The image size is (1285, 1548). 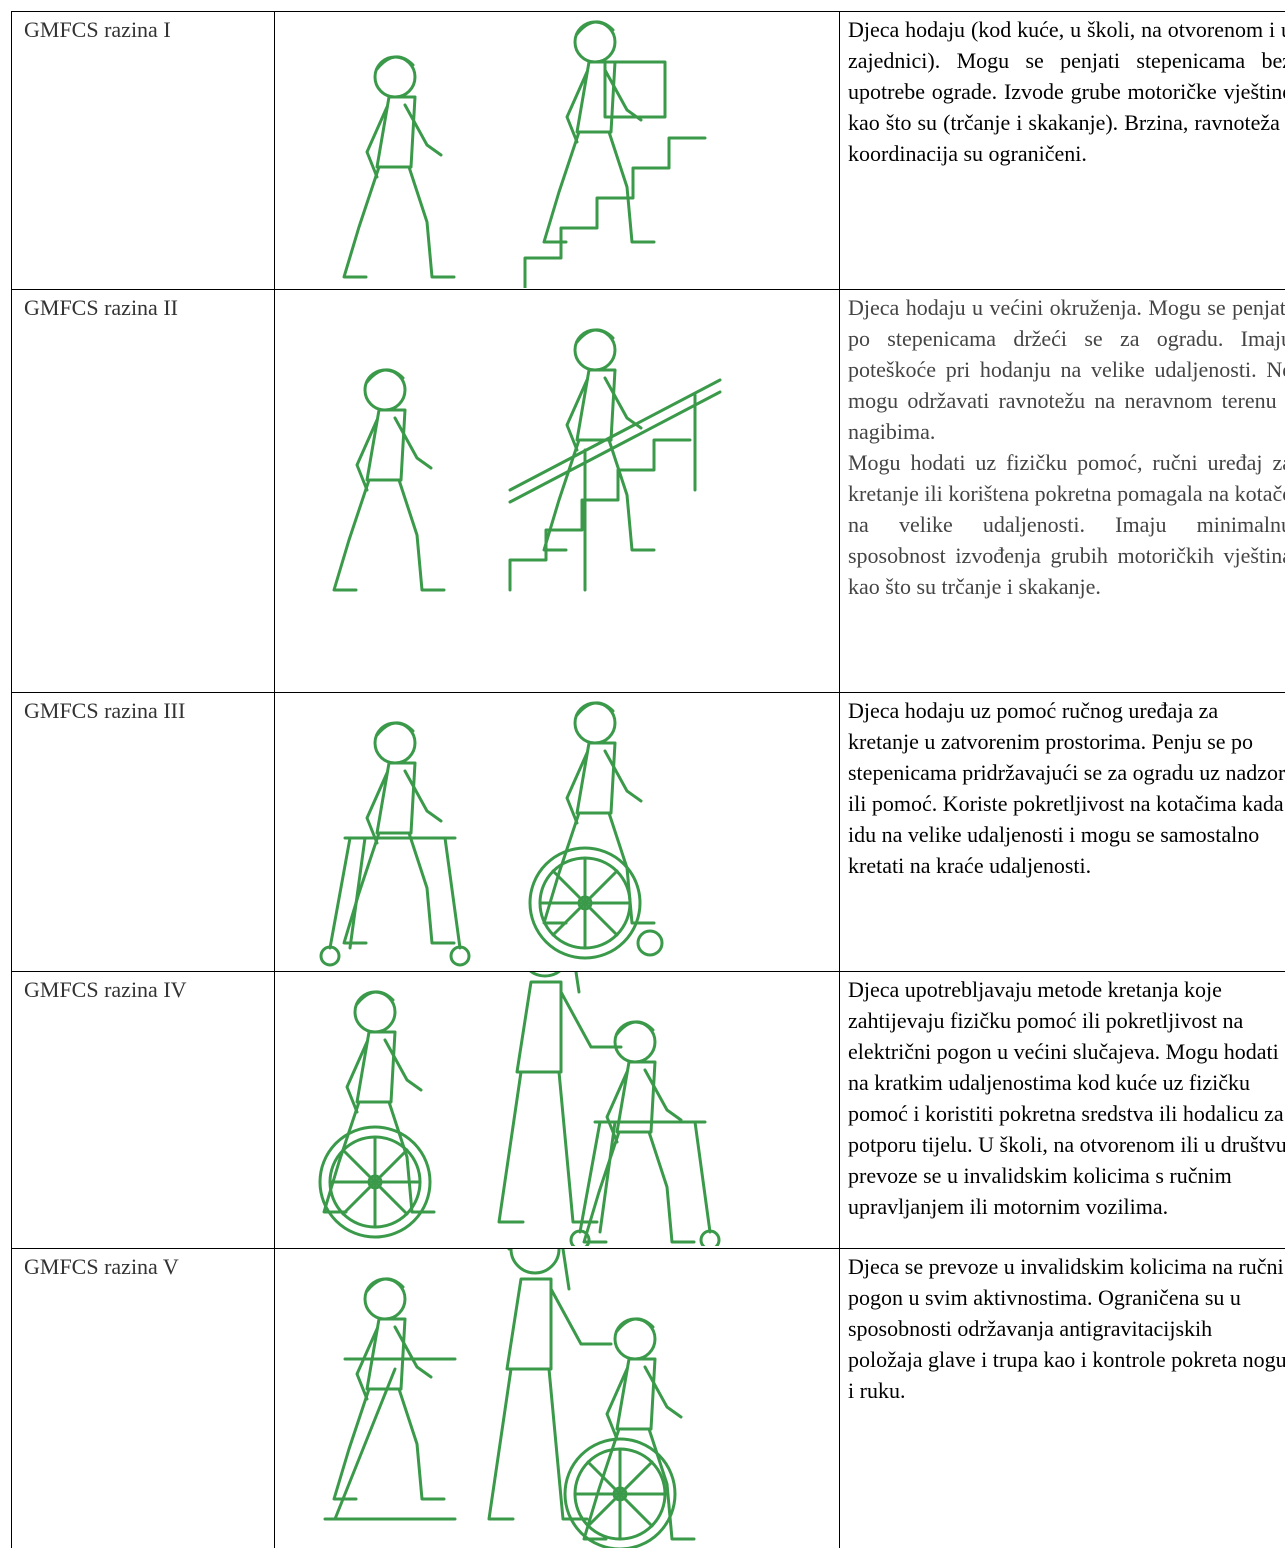 I want to click on stairs, so click(x=600, y=515).